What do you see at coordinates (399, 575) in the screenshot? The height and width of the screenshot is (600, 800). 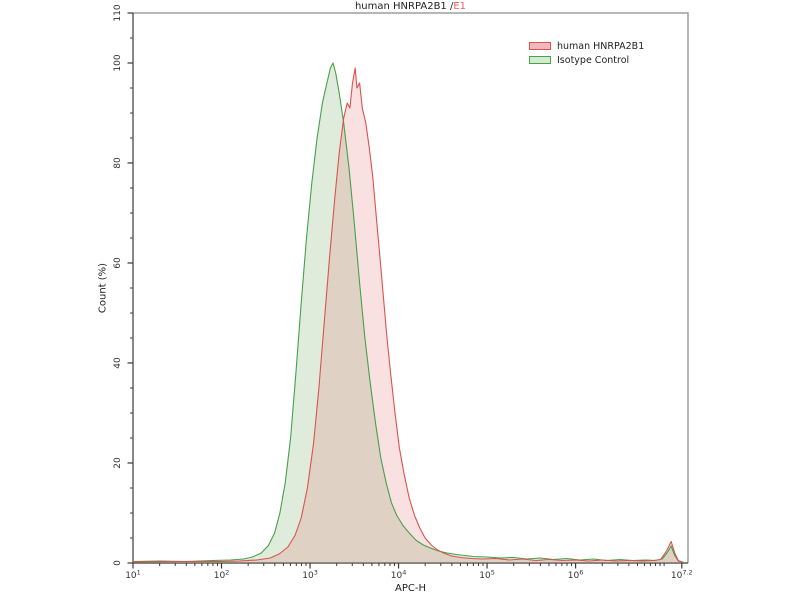 I see `x-tick-label: 104` at bounding box center [399, 575].